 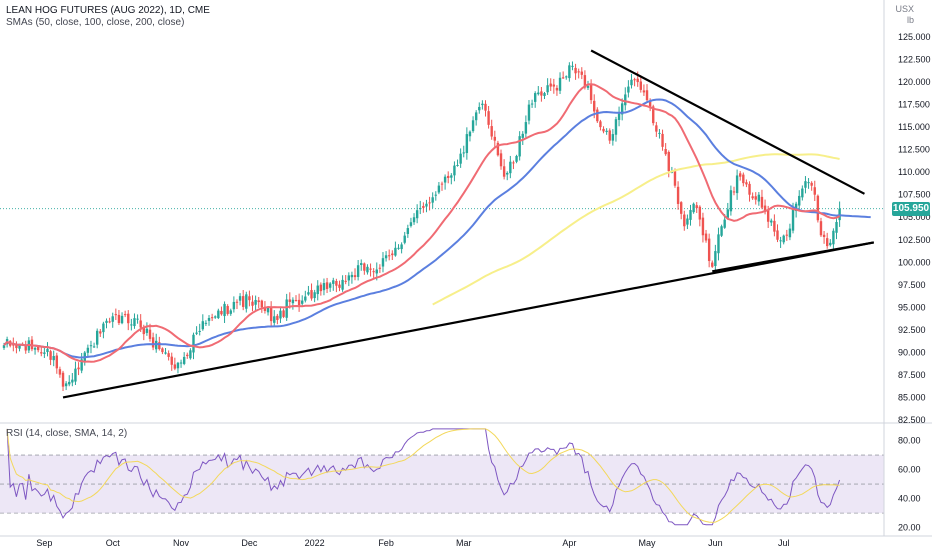 What do you see at coordinates (95, 22) in the screenshot?
I see `sma-legend: SMAs (50, close, 100, close, 200, close)` at bounding box center [95, 22].